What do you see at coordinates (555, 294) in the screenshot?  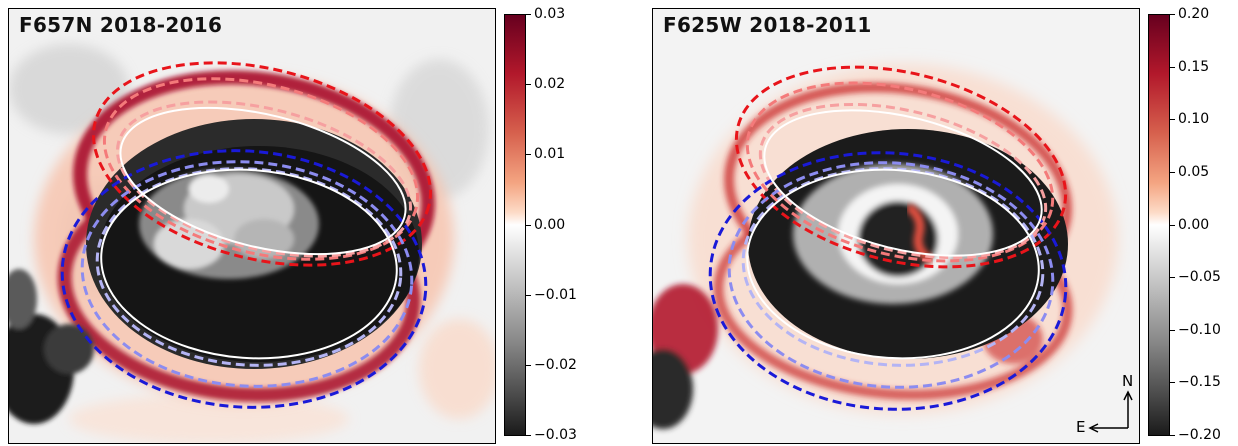 I see `colorbar-tick-label: −0.01` at bounding box center [555, 294].